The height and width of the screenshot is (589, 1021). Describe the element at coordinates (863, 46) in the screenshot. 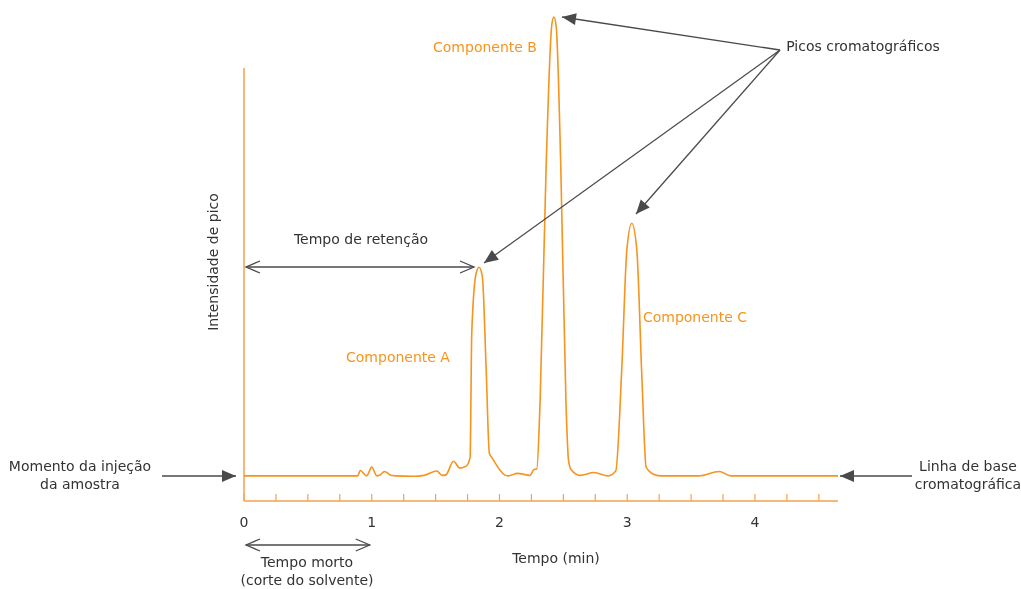

I see `annotation: Picos cromatográficos` at that location.